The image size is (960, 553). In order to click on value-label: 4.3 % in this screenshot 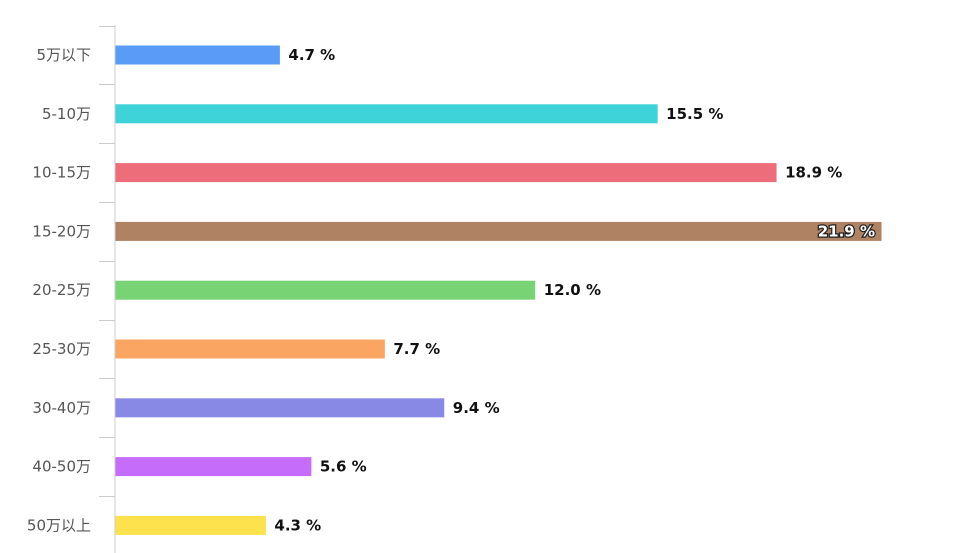, I will do `click(297, 525)`.